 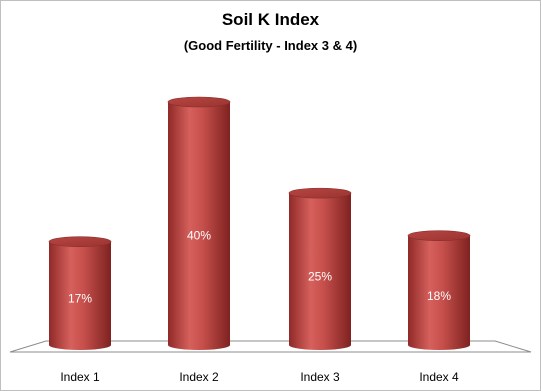 I want to click on x-tick-label: Index 4, so click(x=439, y=377).